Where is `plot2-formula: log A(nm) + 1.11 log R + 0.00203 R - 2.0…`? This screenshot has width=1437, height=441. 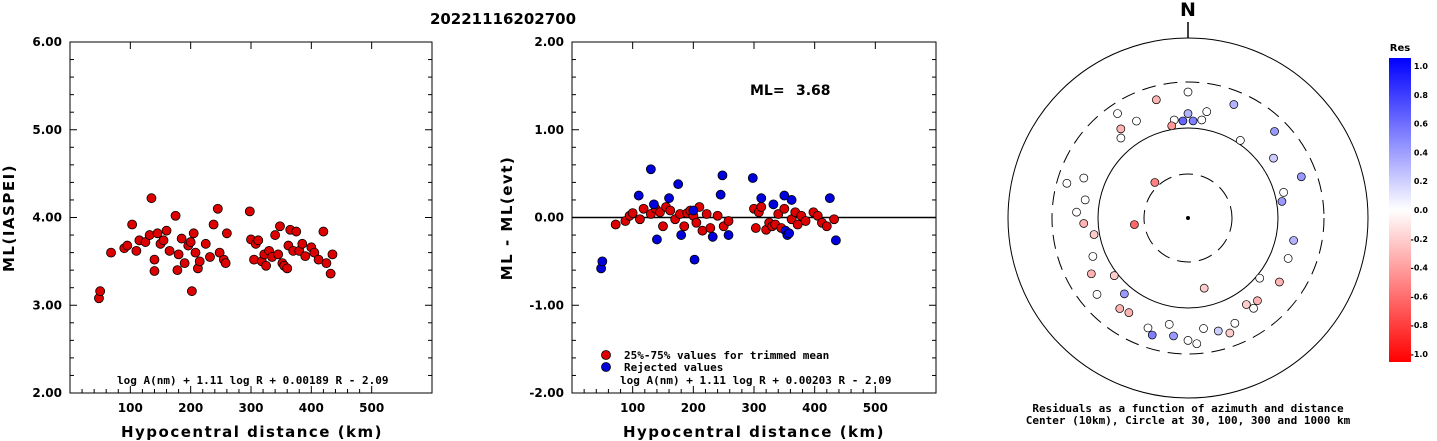 plot2-formula: log A(nm) + 1.11 log R + 0.00203 R - 2.0… is located at coordinates (756, 380).